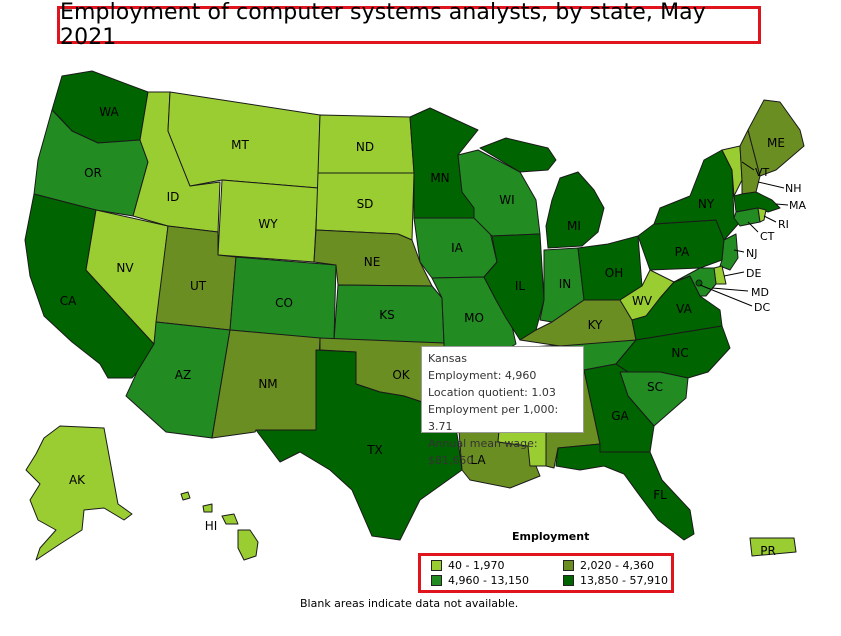 This screenshot has height=636, width=841. What do you see at coordinates (793, 188) in the screenshot?
I see `label-nh: NH` at bounding box center [793, 188].